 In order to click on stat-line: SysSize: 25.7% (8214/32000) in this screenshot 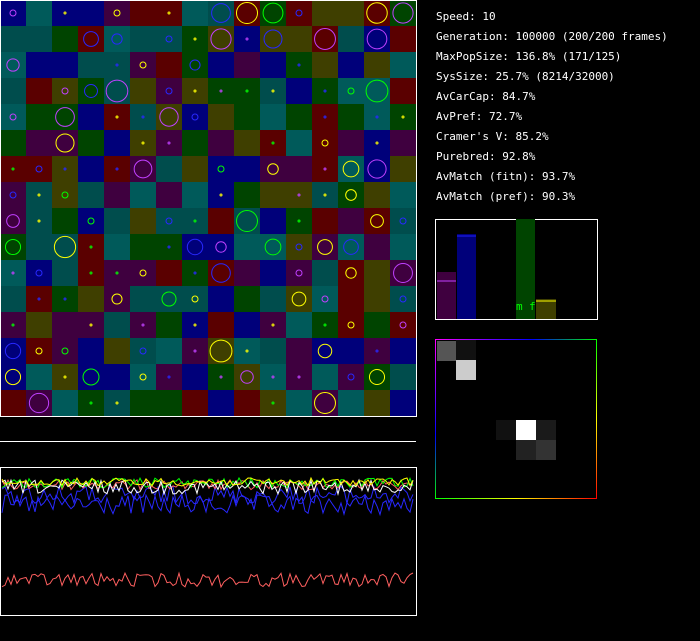, I will do `click(525, 76)`.